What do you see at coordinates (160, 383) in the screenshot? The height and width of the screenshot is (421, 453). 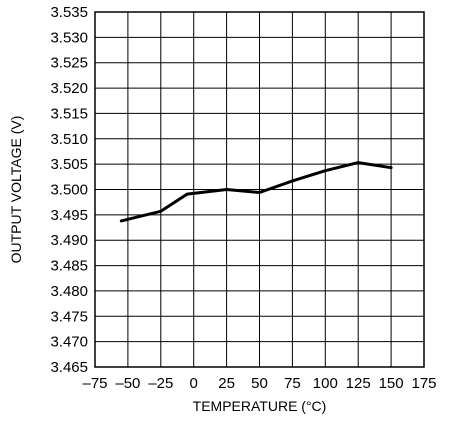 I see `x-tick-label: –25` at bounding box center [160, 383].